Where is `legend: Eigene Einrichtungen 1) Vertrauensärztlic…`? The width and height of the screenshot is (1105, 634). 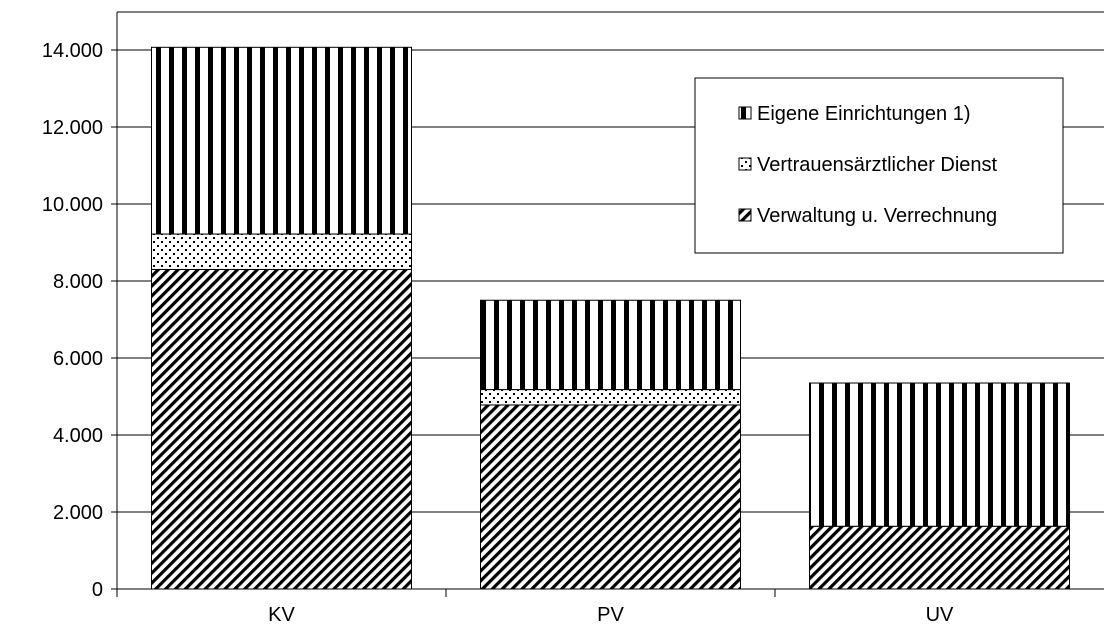 legend: Eigene Einrichtungen 1) Vertrauensärztlic… is located at coordinates (879, 165).